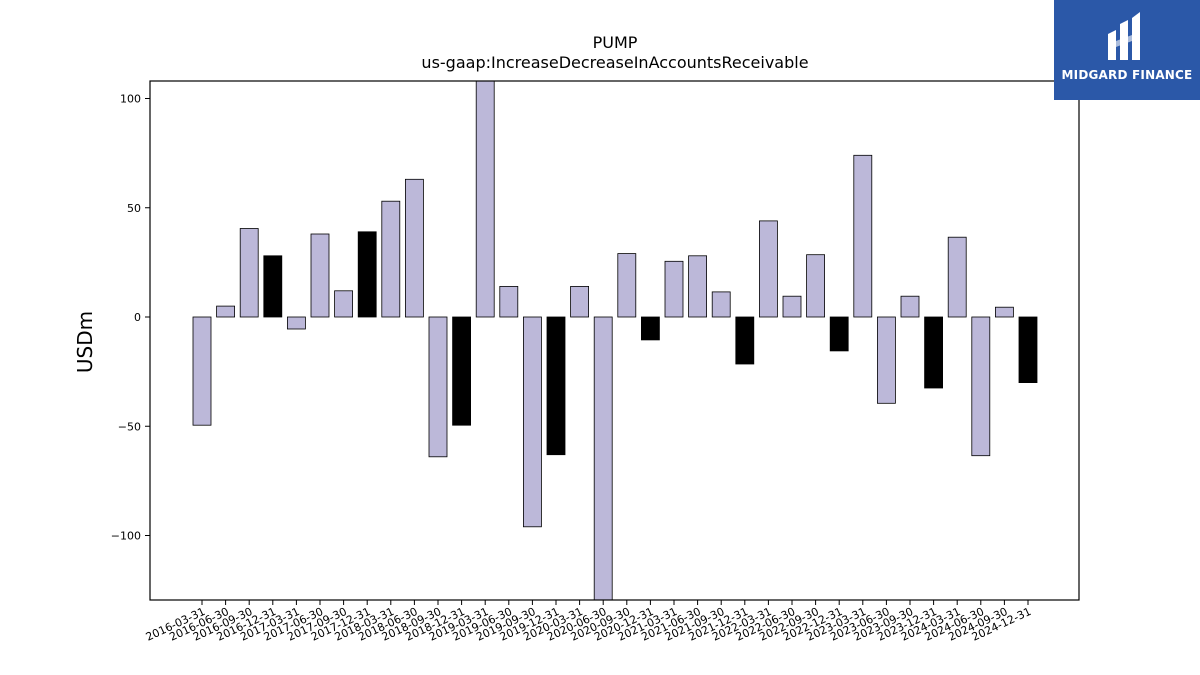 Image resolution: width=1200 pixels, height=675 pixels. I want to click on y-tick-label: 100, so click(130, 99).